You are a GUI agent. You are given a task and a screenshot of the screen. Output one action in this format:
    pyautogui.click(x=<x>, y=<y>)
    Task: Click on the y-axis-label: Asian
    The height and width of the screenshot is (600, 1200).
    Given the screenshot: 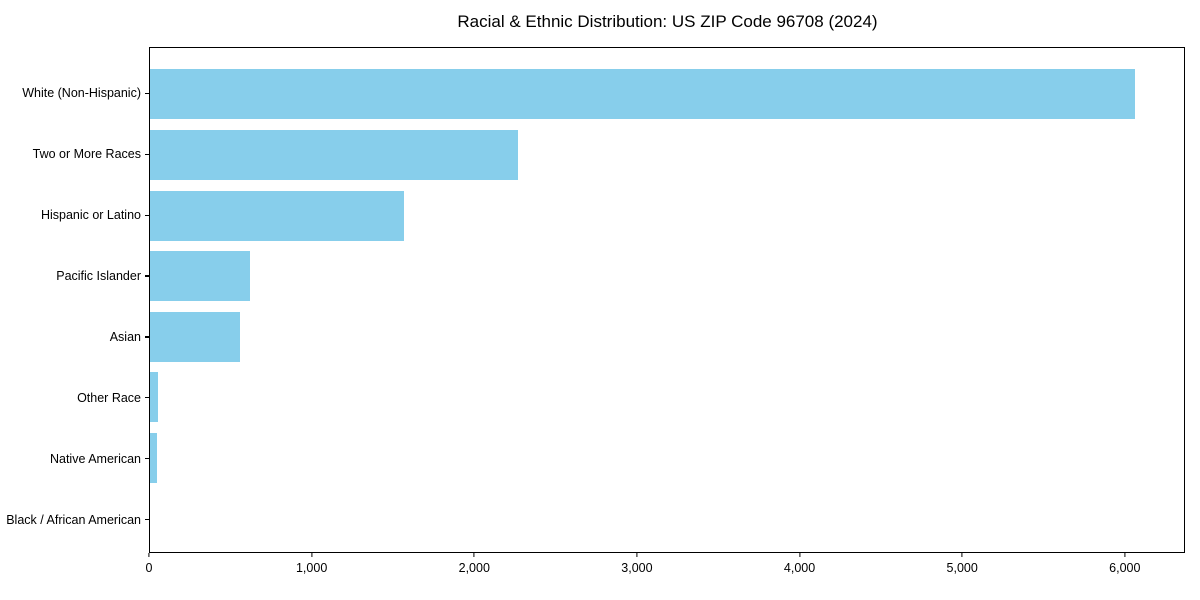 What is the action you would take?
    pyautogui.click(x=125, y=336)
    